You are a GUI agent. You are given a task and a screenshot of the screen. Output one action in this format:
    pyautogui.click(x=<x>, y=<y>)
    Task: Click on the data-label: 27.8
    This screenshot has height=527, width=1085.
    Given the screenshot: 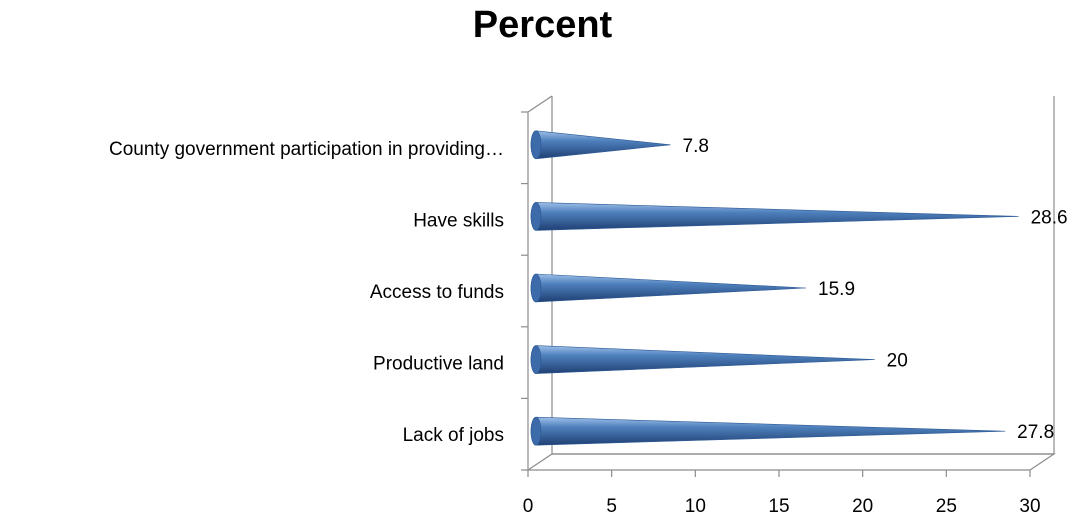 What is the action you would take?
    pyautogui.click(x=1035, y=432)
    